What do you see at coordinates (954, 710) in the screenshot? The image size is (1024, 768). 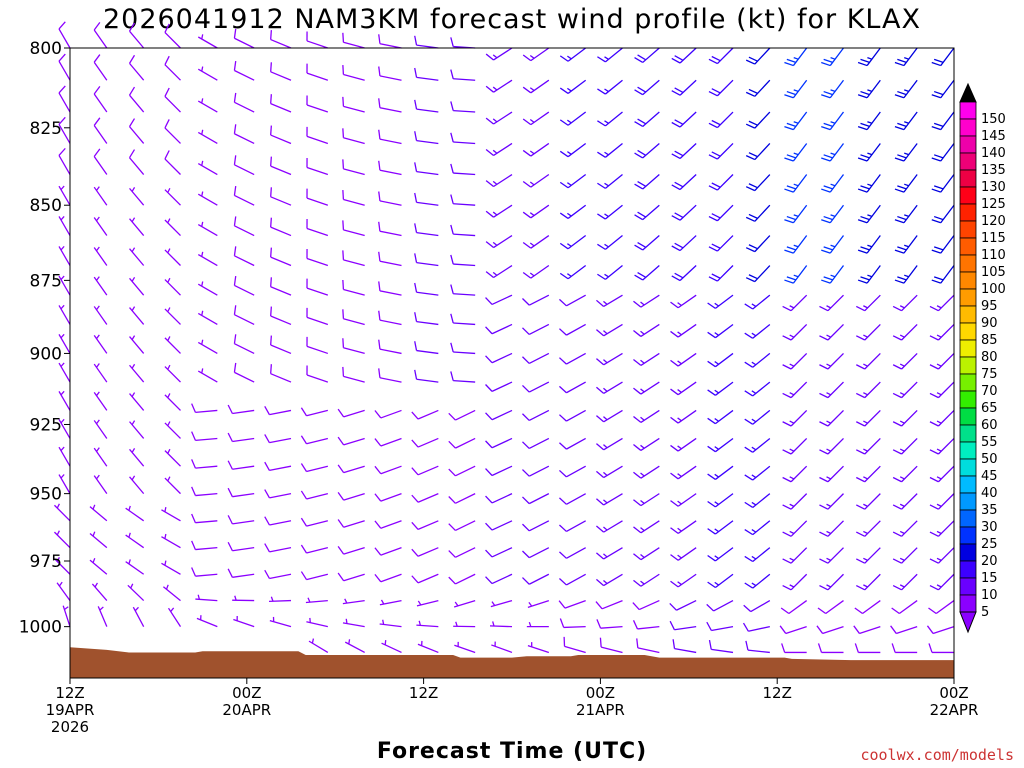 I see `x-tick-label: 22APR` at bounding box center [954, 710].